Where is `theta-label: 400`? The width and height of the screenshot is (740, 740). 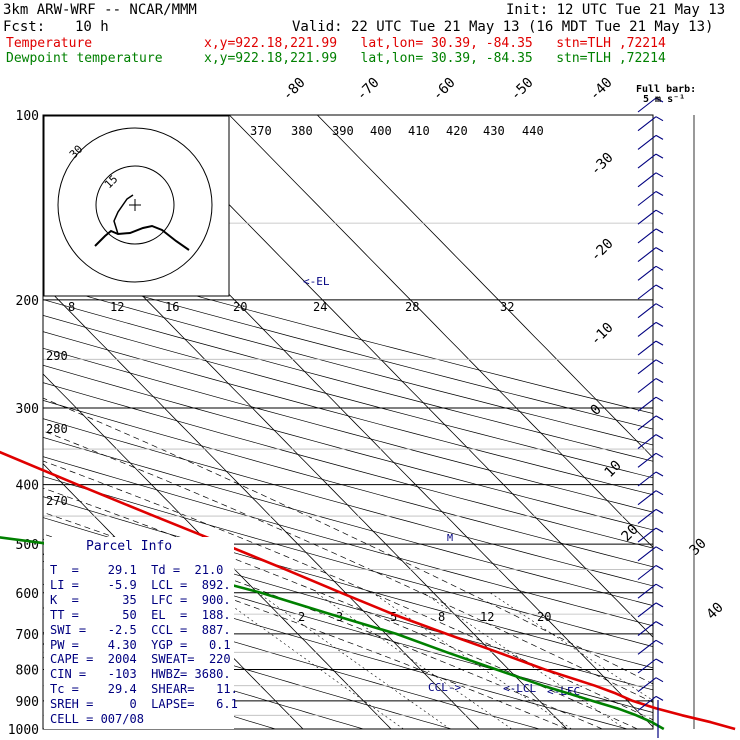 theta-label: 400 is located at coordinates (381, 131).